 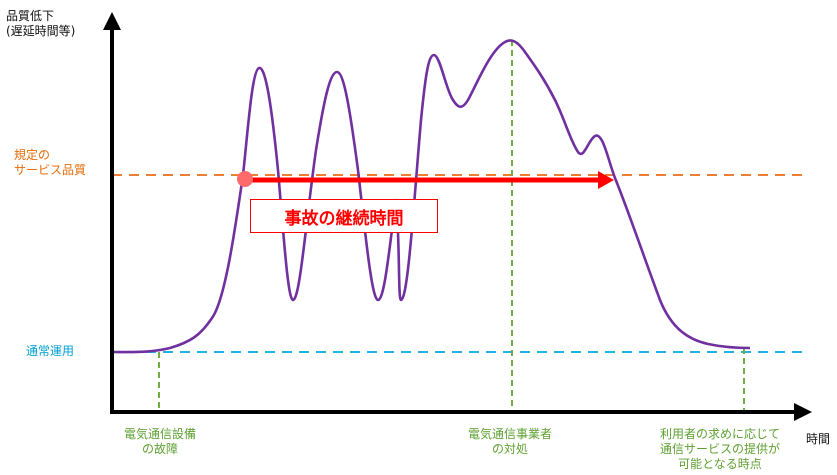 I want to click on duration-label-box: 事故の継続時間, so click(x=344, y=216).